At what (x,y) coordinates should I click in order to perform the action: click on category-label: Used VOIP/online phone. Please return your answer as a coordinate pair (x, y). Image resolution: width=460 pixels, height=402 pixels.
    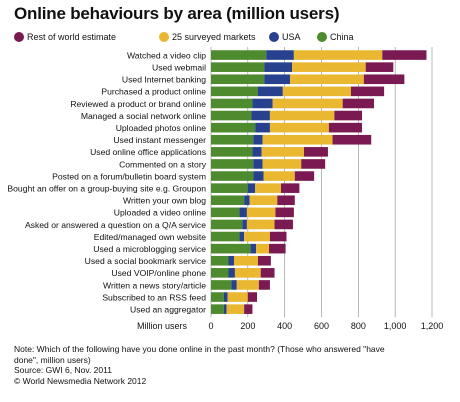
    Looking at the image, I should click on (158, 273).